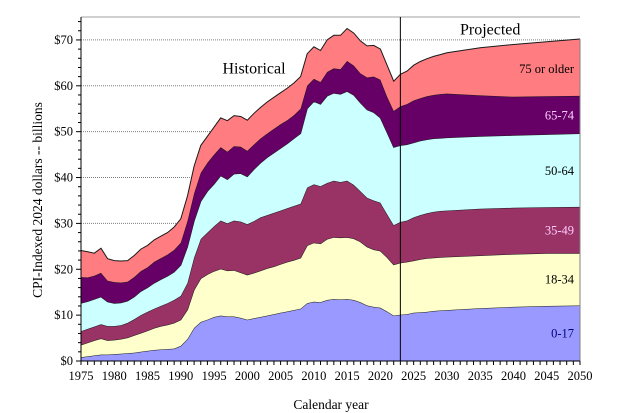 Image resolution: width=624 pixels, height=413 pixels. I want to click on y-tick-label: $30, so click(63, 223).